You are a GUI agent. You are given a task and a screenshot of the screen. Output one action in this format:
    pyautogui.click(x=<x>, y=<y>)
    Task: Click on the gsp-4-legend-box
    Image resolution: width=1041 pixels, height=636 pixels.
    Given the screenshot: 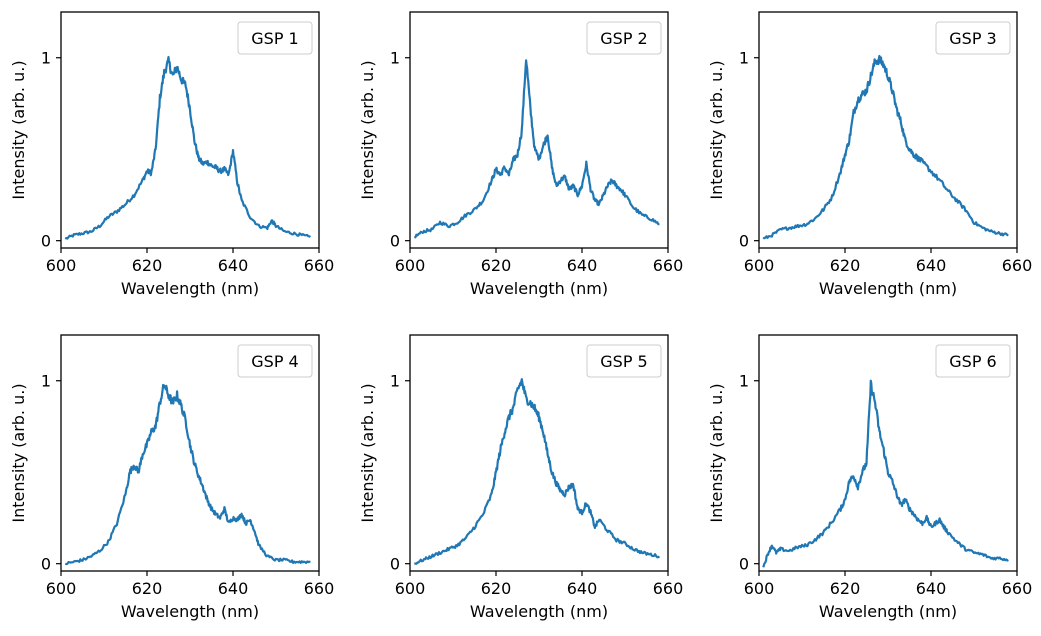 What is the action you would take?
    pyautogui.click(x=275, y=361)
    